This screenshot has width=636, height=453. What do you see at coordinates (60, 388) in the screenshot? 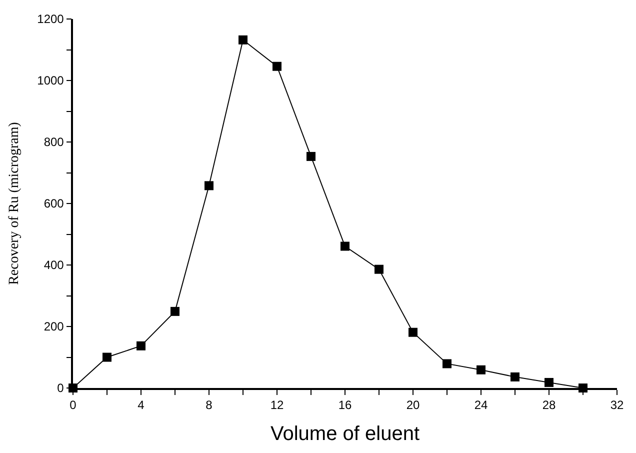
I see `y-tick-label: 0` at bounding box center [60, 388].